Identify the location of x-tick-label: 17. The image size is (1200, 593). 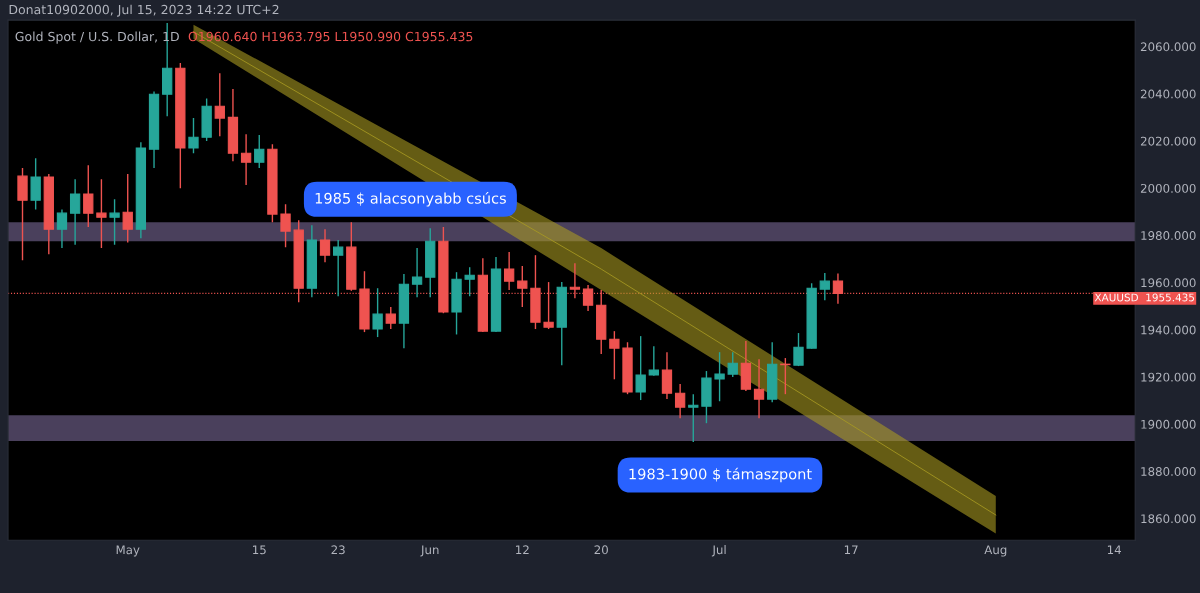
(851, 550).